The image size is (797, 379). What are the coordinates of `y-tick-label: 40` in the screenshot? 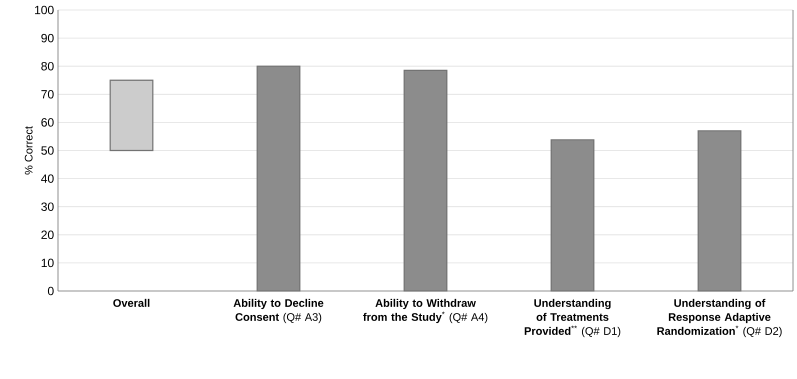 It's located at (47, 178).